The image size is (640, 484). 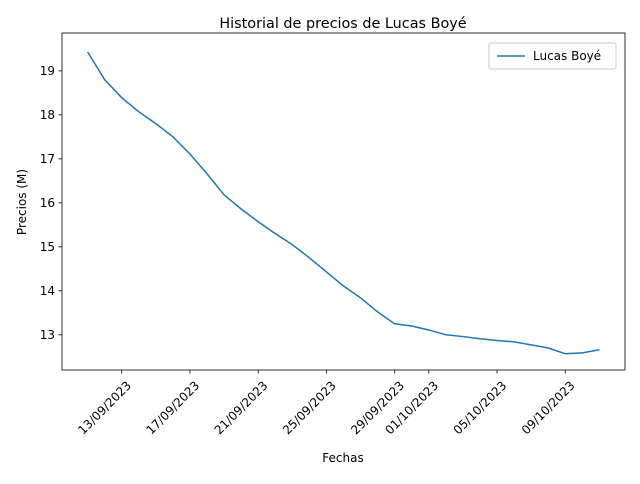 I want to click on legend-box, so click(x=552, y=56).